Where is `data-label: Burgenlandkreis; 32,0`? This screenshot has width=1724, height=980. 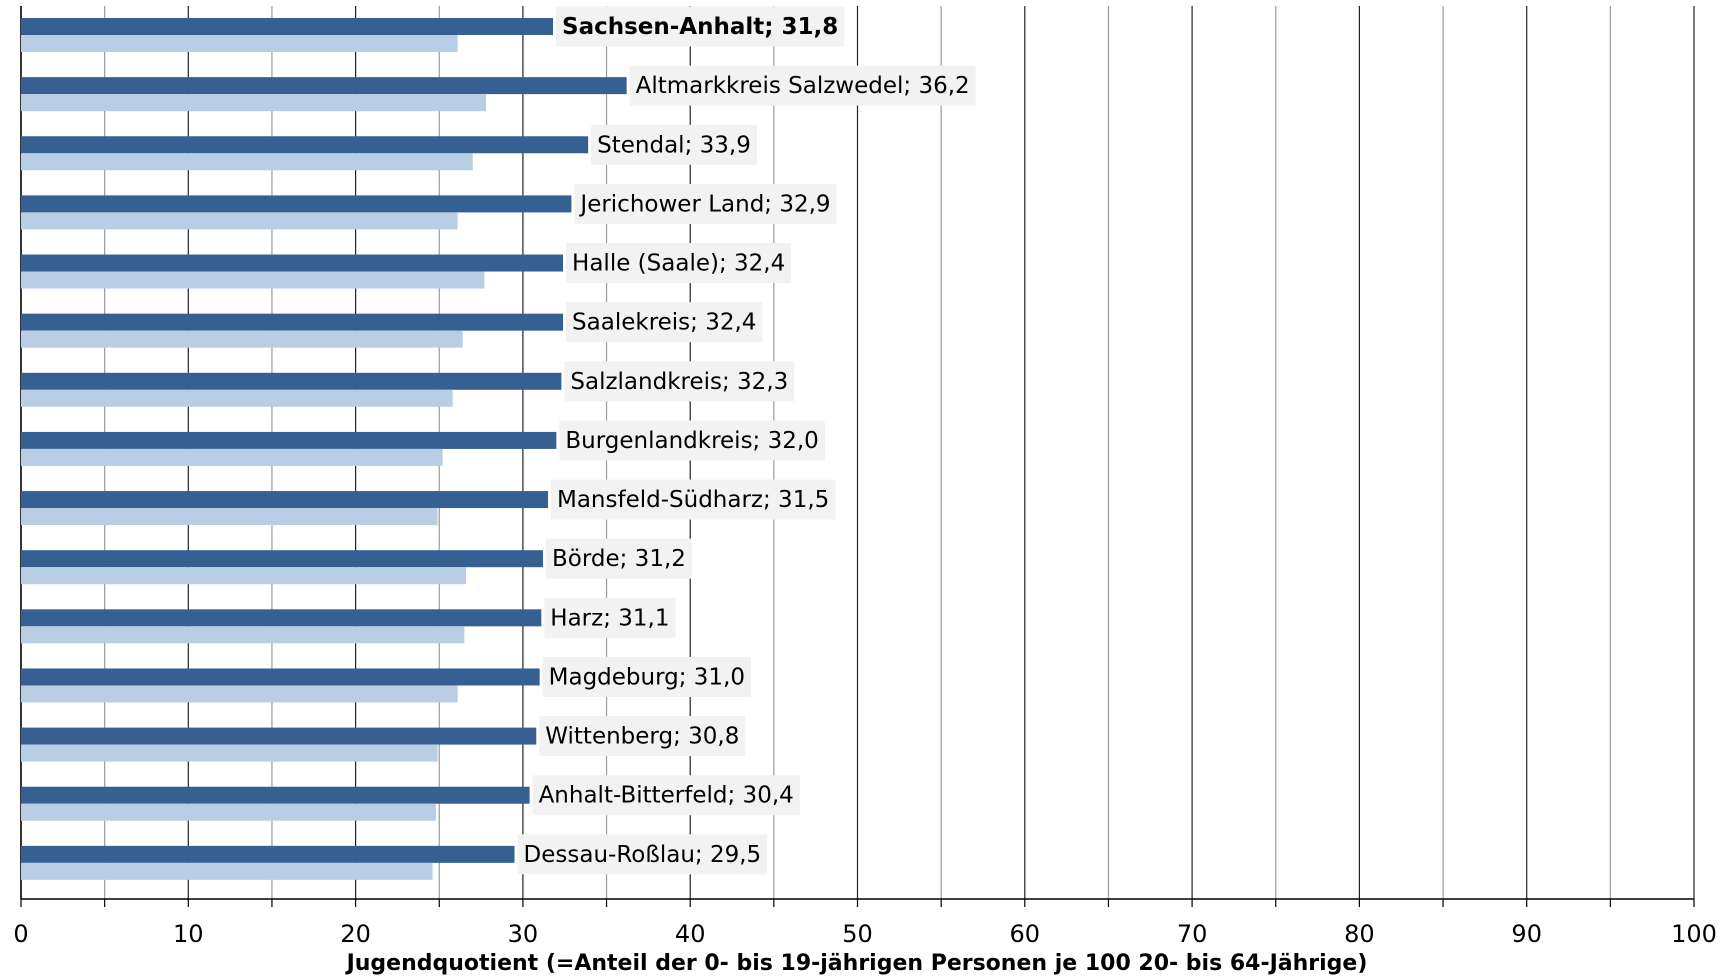
data-label: Burgenlandkreis; 32,0 is located at coordinates (691, 441).